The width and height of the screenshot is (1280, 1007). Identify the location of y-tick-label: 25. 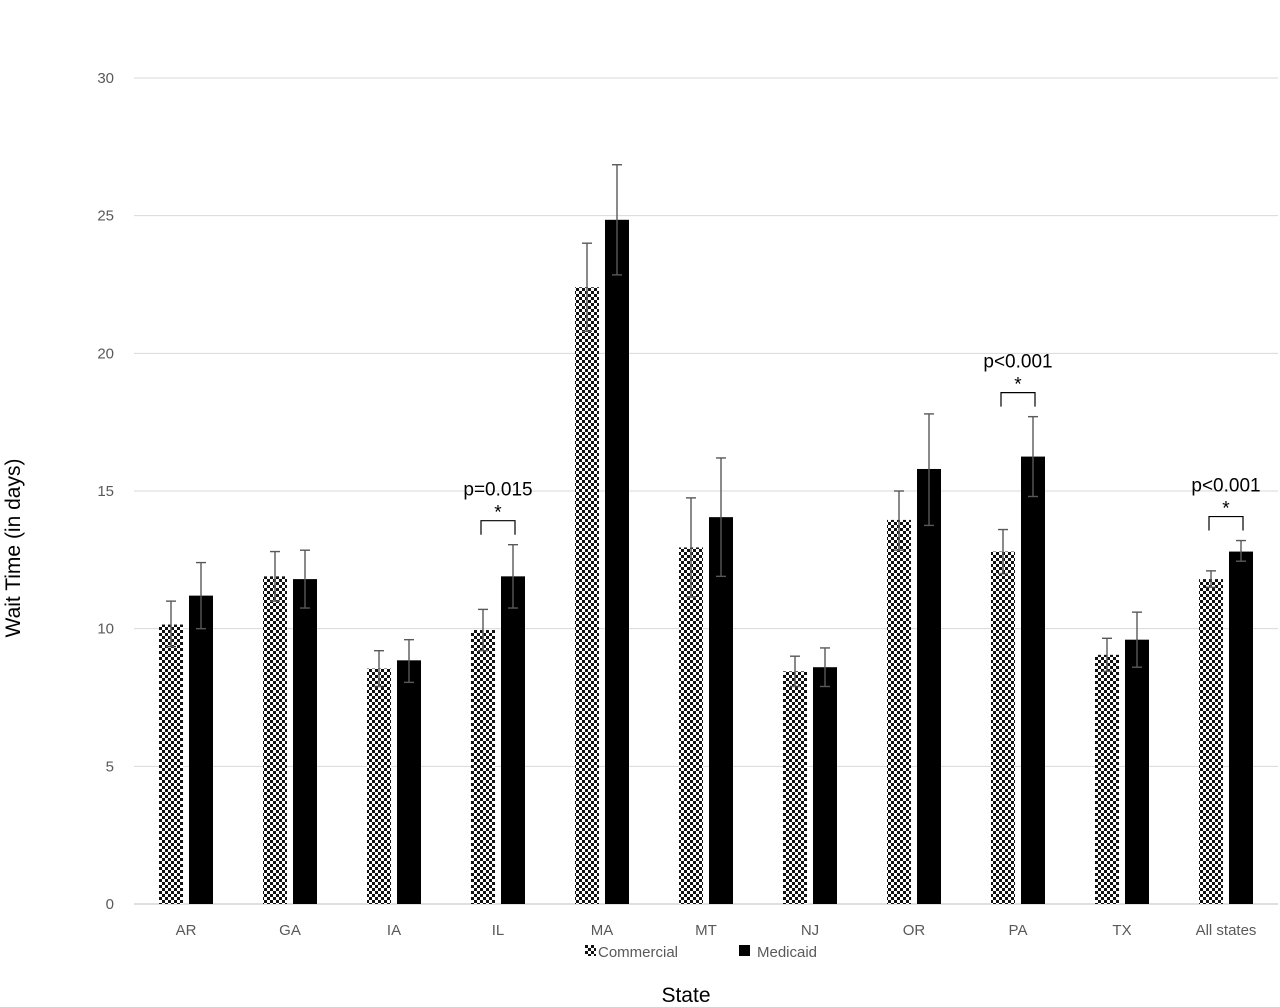
(105, 216).